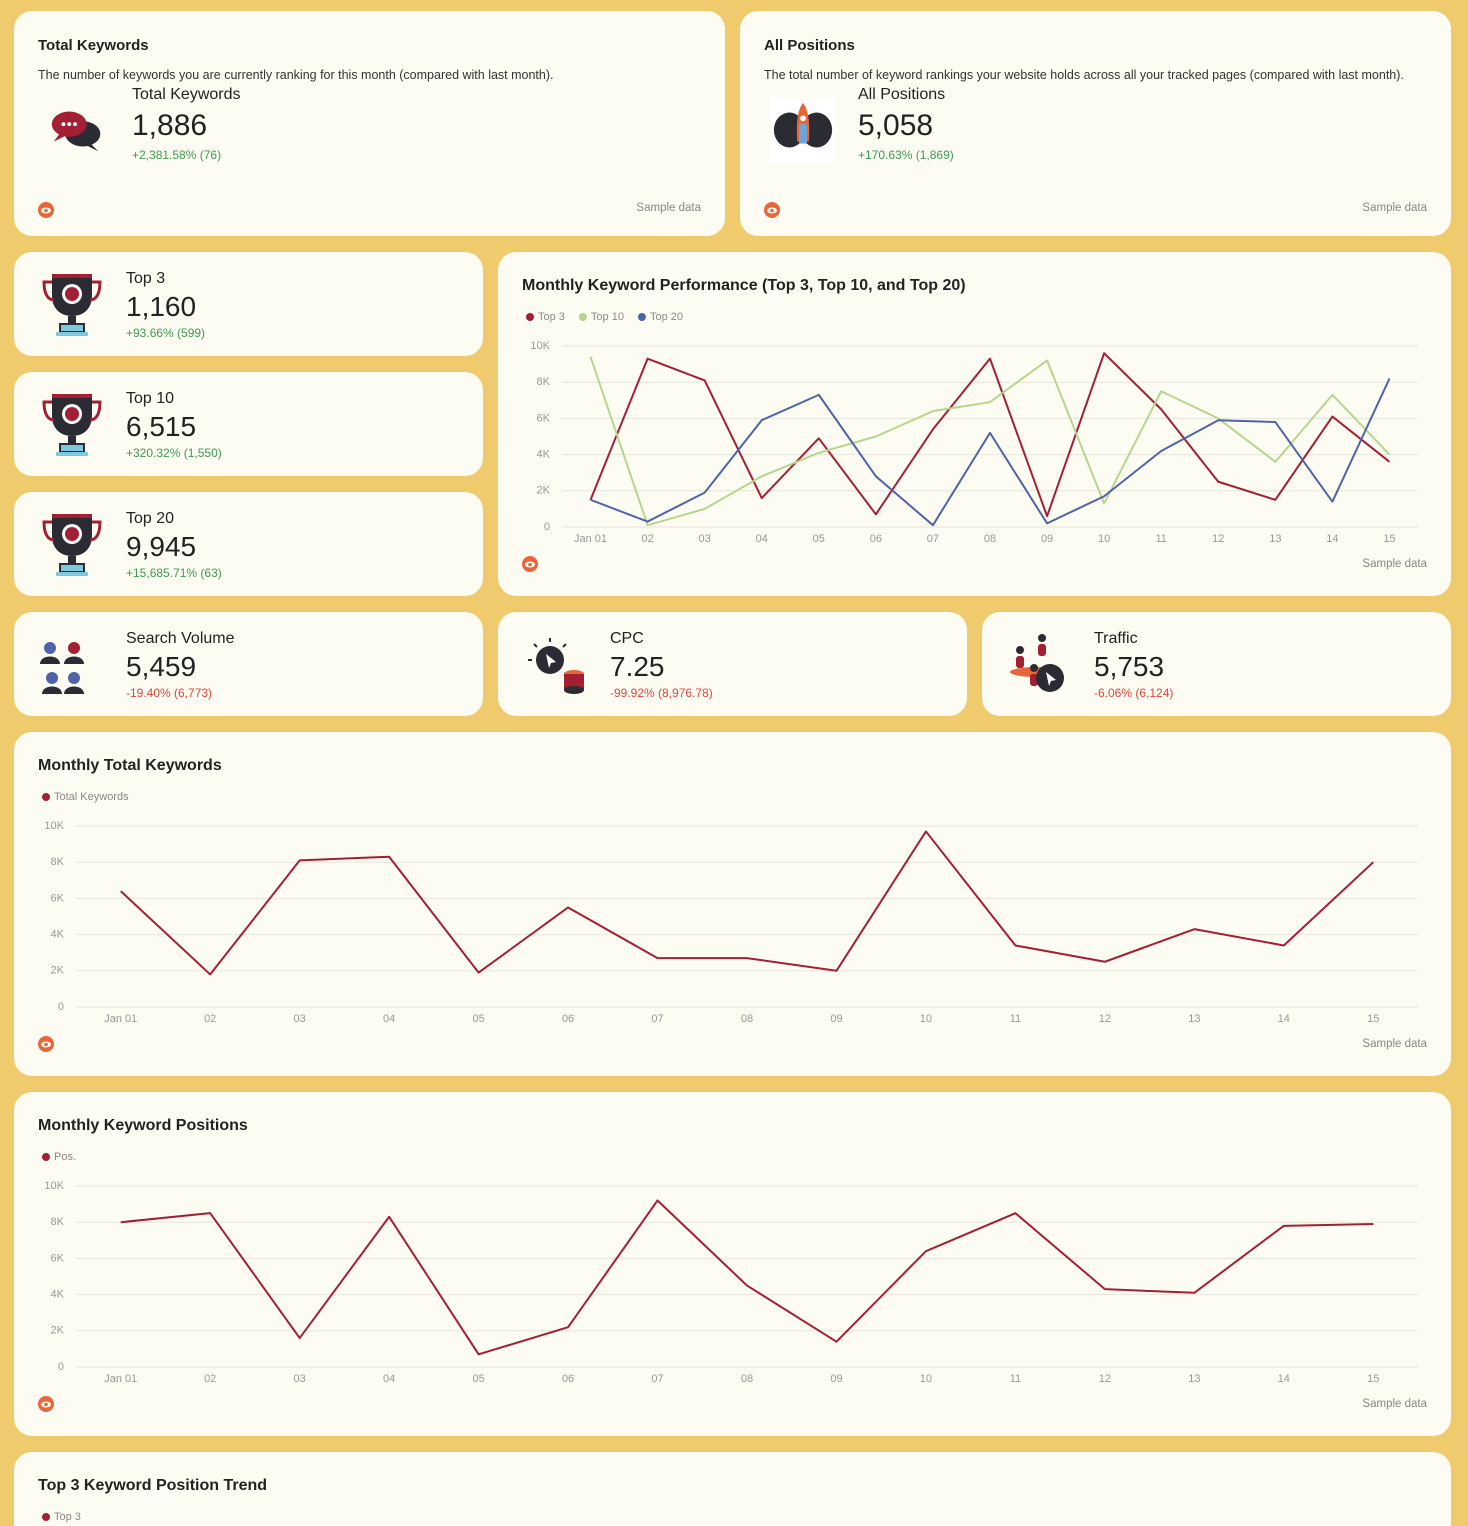 This screenshot has width=1468, height=1526. I want to click on kpi-row: Total Keywords 1,886 +2,381.58% (76), so click(369, 125).